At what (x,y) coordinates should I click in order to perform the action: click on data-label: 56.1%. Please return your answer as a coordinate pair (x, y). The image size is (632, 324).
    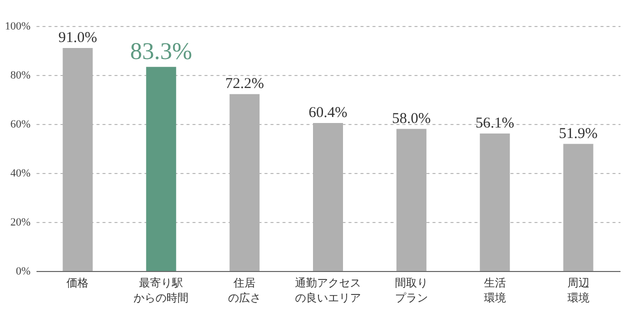
    Looking at the image, I should click on (494, 124).